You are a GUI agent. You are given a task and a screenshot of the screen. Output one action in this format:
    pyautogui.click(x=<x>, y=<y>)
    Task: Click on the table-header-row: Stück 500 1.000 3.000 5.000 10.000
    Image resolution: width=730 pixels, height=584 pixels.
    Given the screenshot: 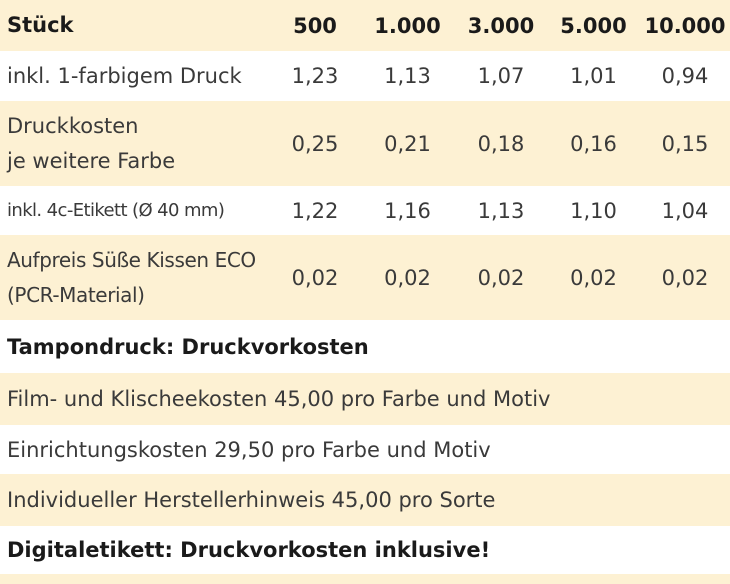 What is the action you would take?
    pyautogui.click(x=365, y=25)
    